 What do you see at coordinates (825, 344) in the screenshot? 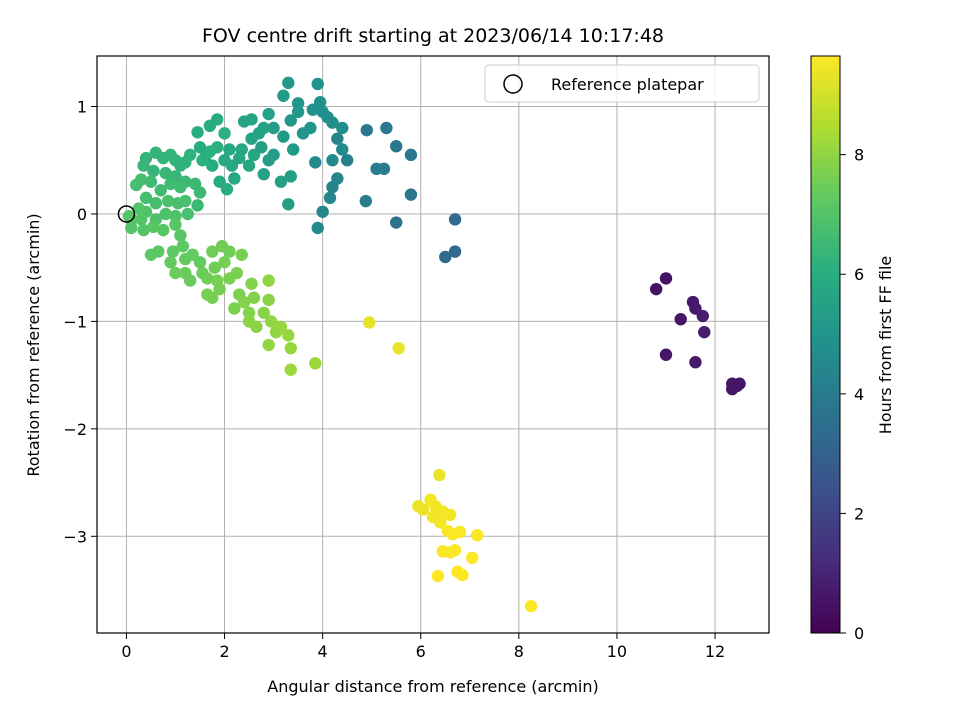
I see `colorbar` at bounding box center [825, 344].